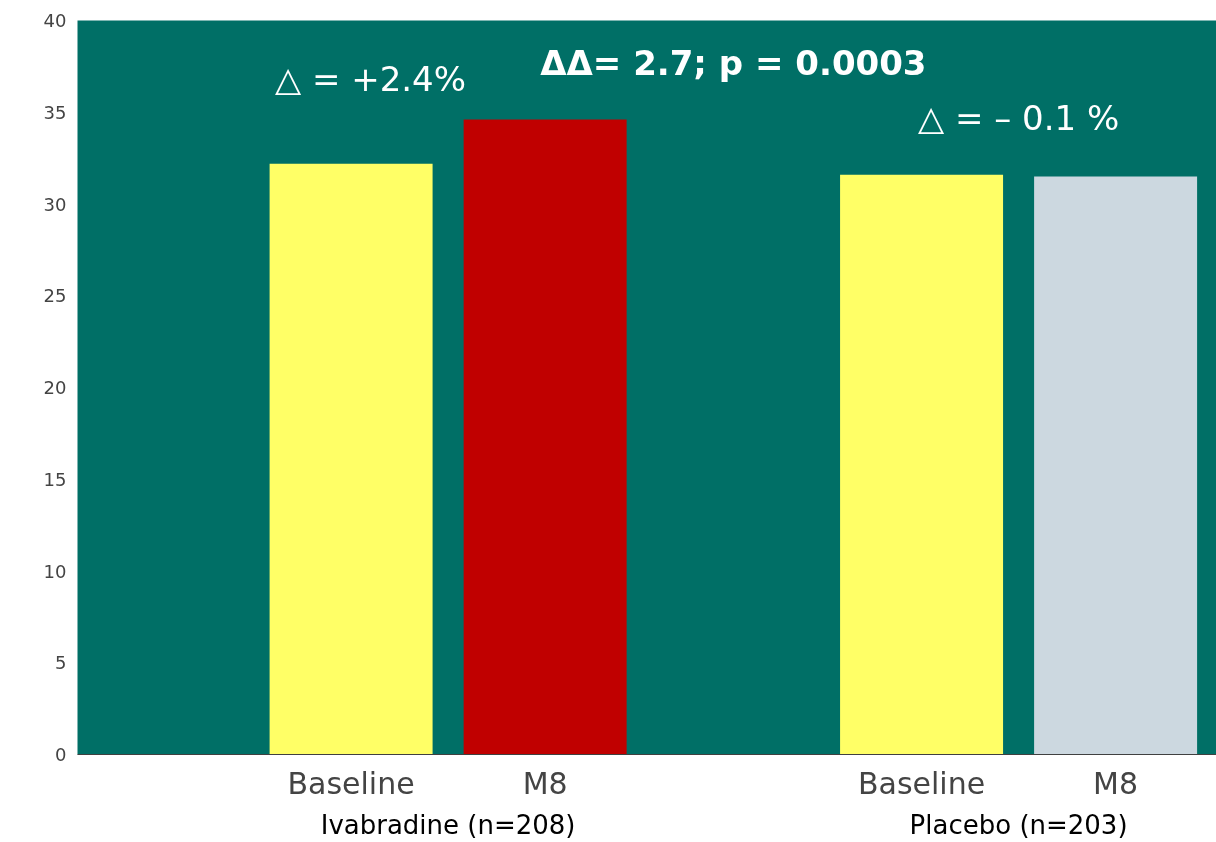 The height and width of the screenshot is (842, 1216). Describe the element at coordinates (55, 479) in the screenshot. I see `y-tick-label: 15` at that location.